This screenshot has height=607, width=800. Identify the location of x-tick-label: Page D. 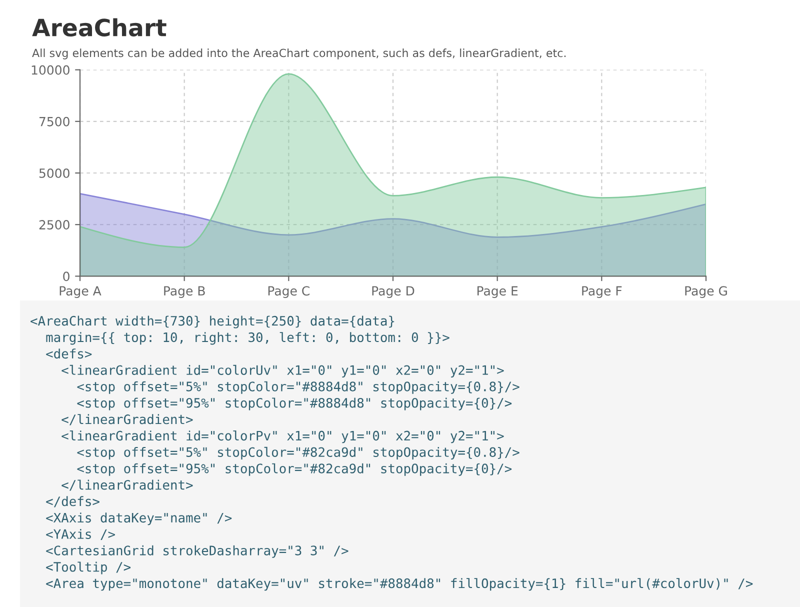
(393, 292).